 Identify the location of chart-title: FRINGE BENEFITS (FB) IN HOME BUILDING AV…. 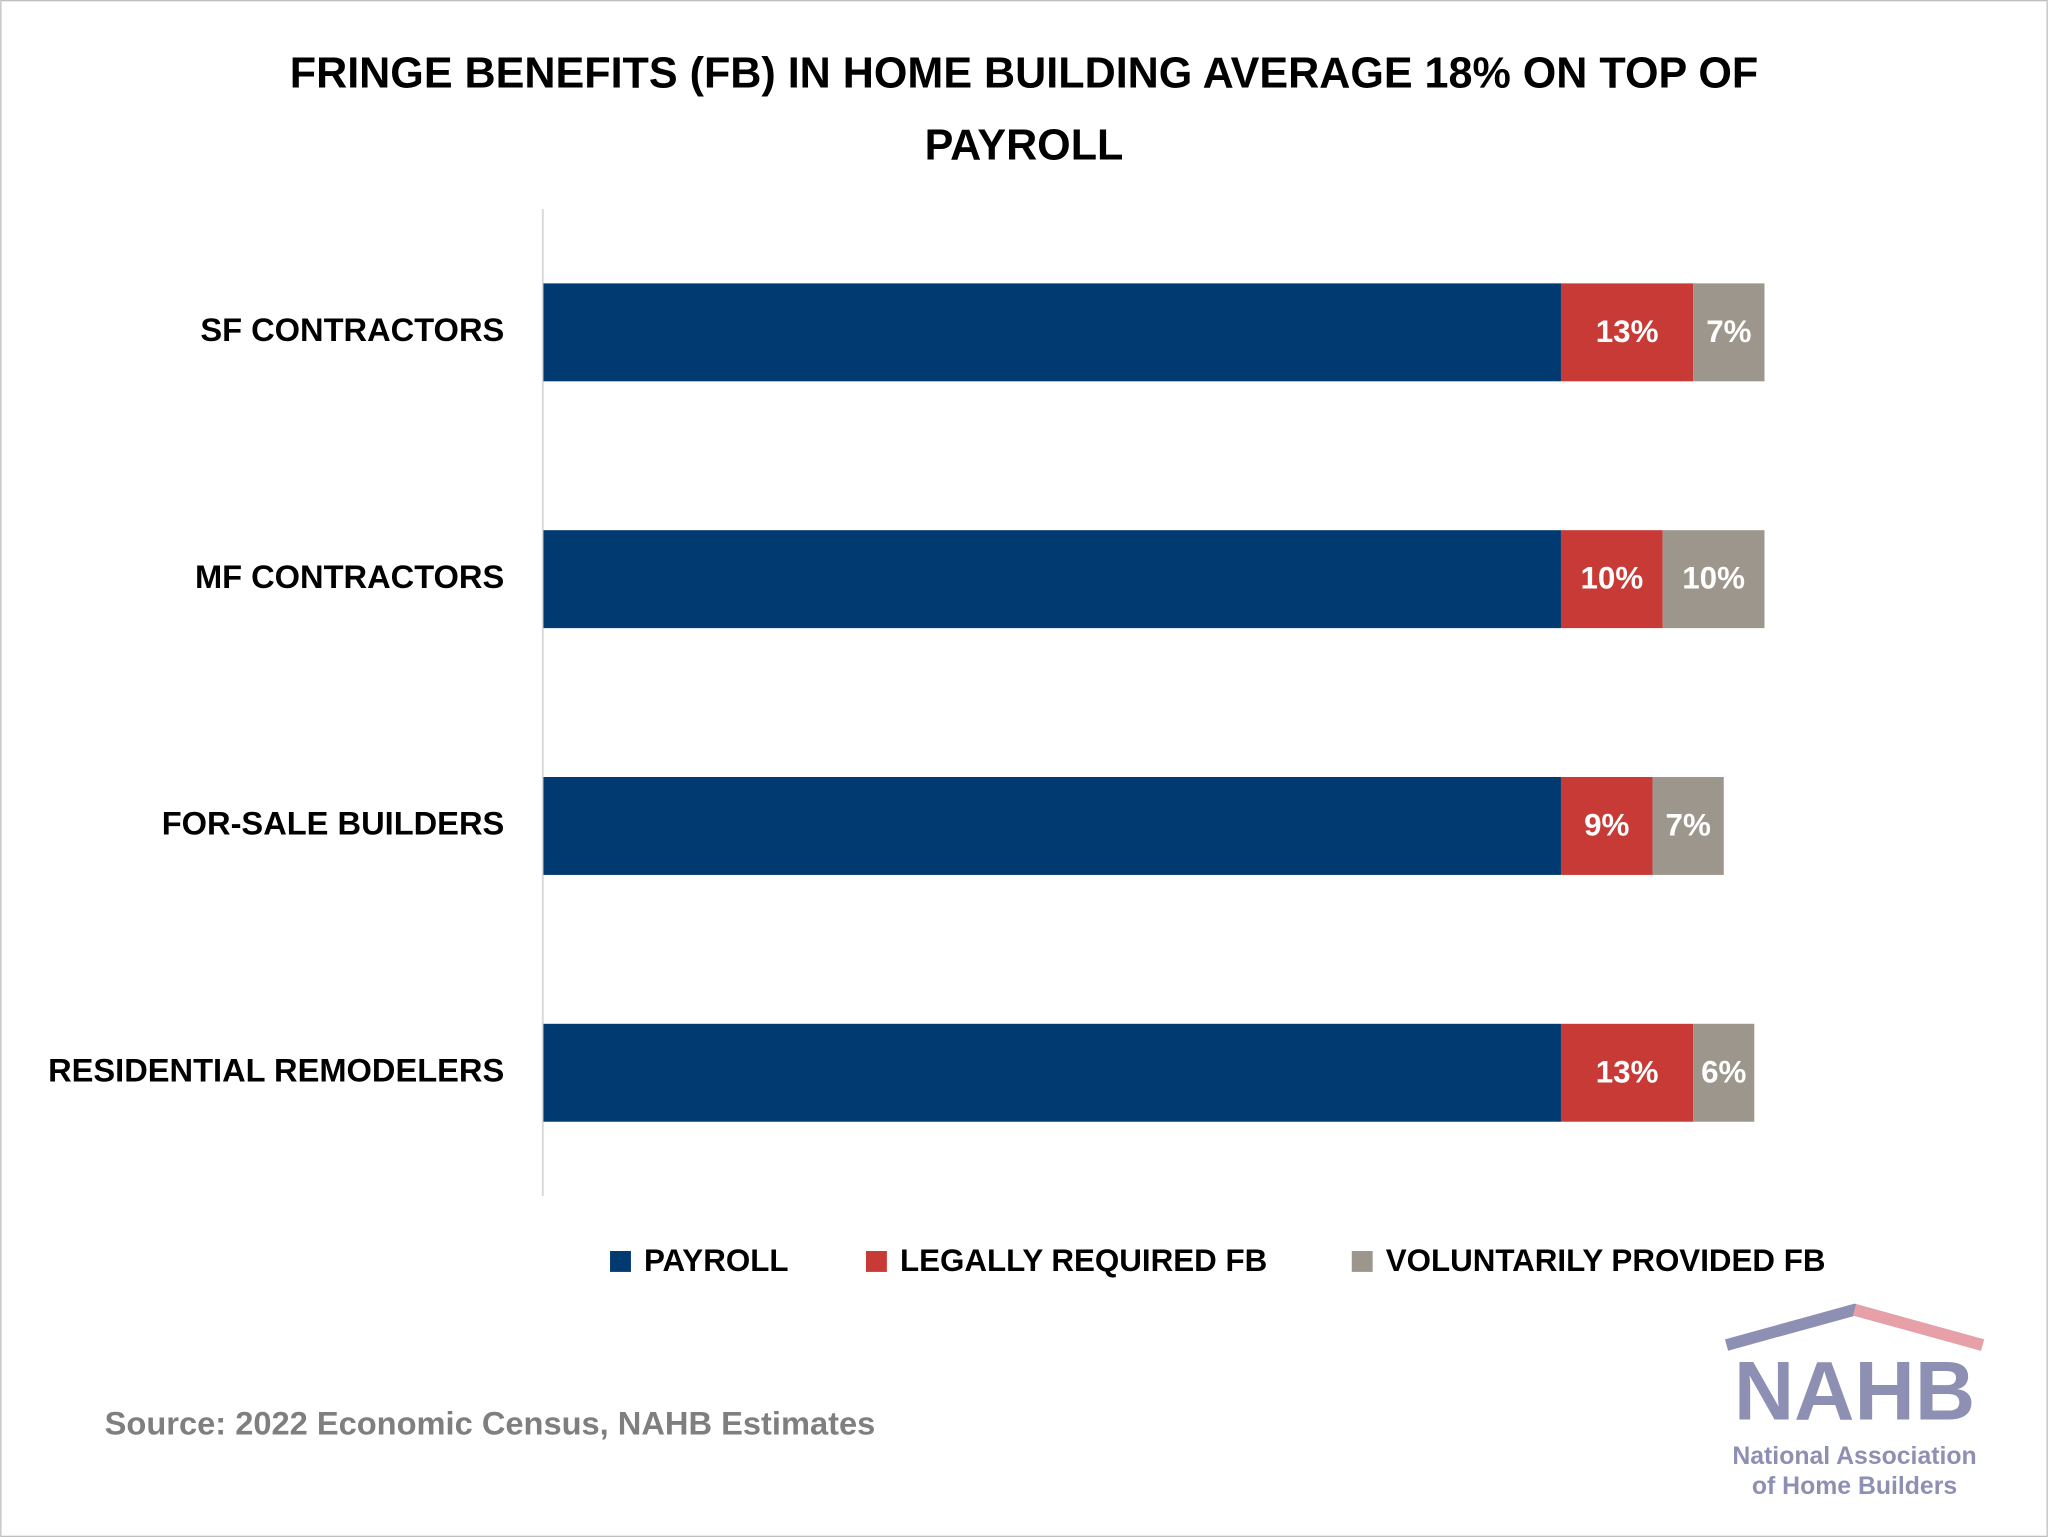
(1024, 108).